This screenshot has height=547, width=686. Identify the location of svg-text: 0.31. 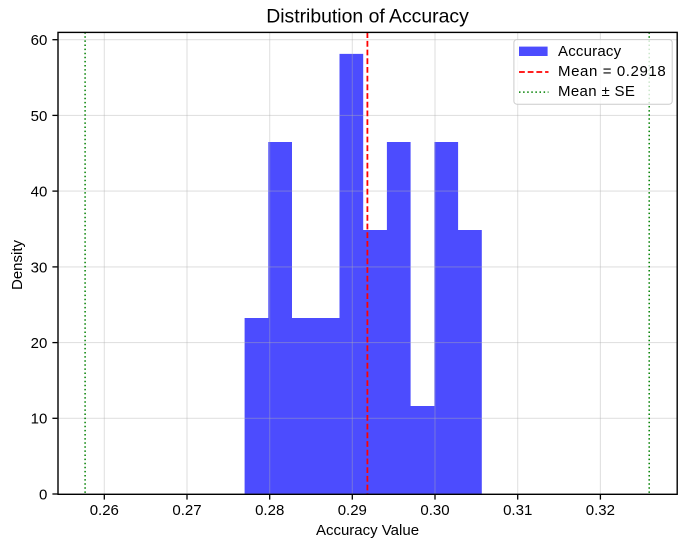
(517, 510).